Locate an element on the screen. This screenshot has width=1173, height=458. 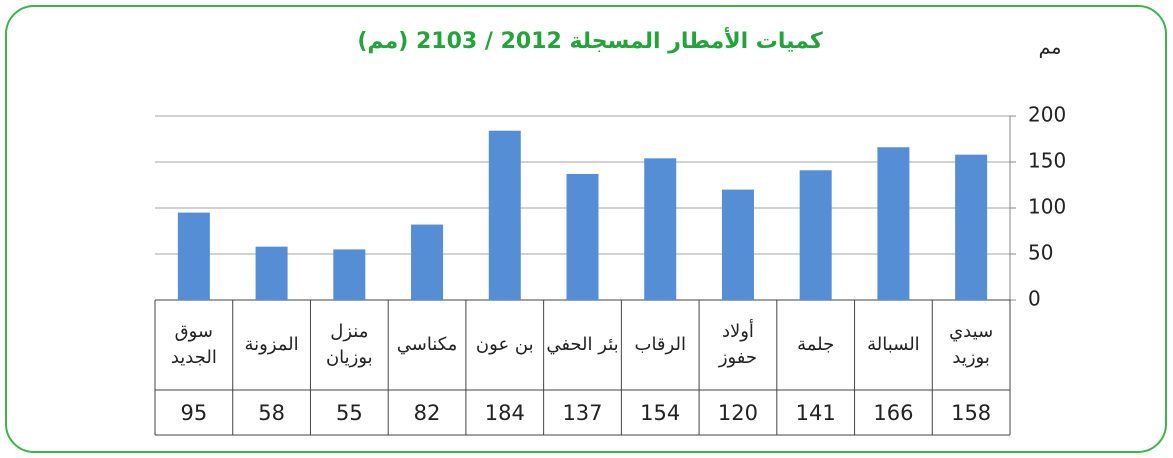
category-label: بن عون is located at coordinates (504, 344).